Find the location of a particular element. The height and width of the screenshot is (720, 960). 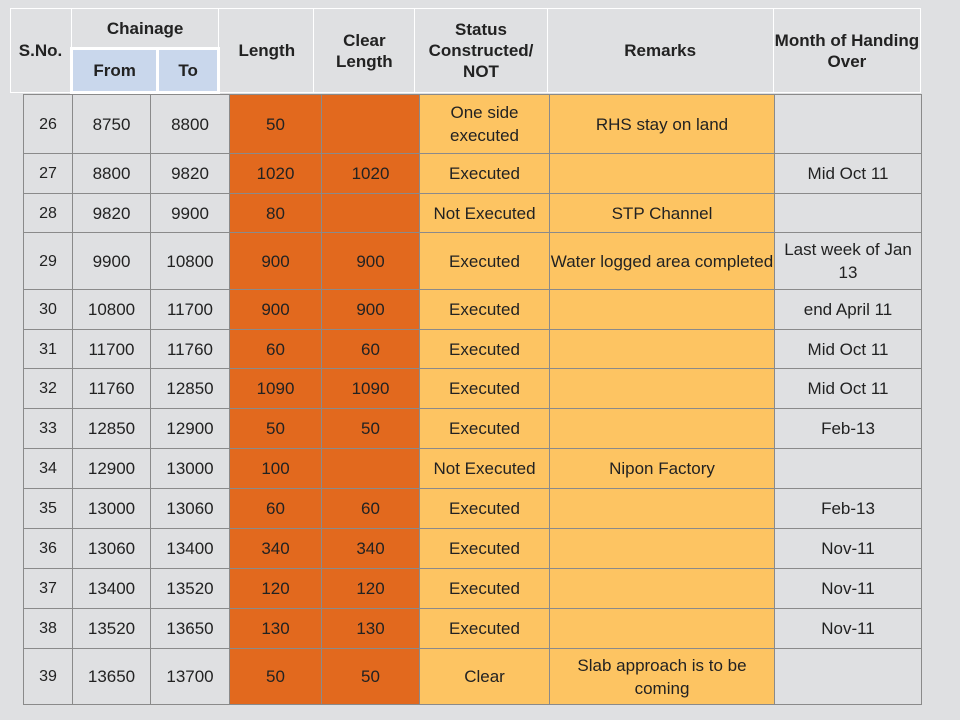

cell-sno: 31 is located at coordinates (48, 349).